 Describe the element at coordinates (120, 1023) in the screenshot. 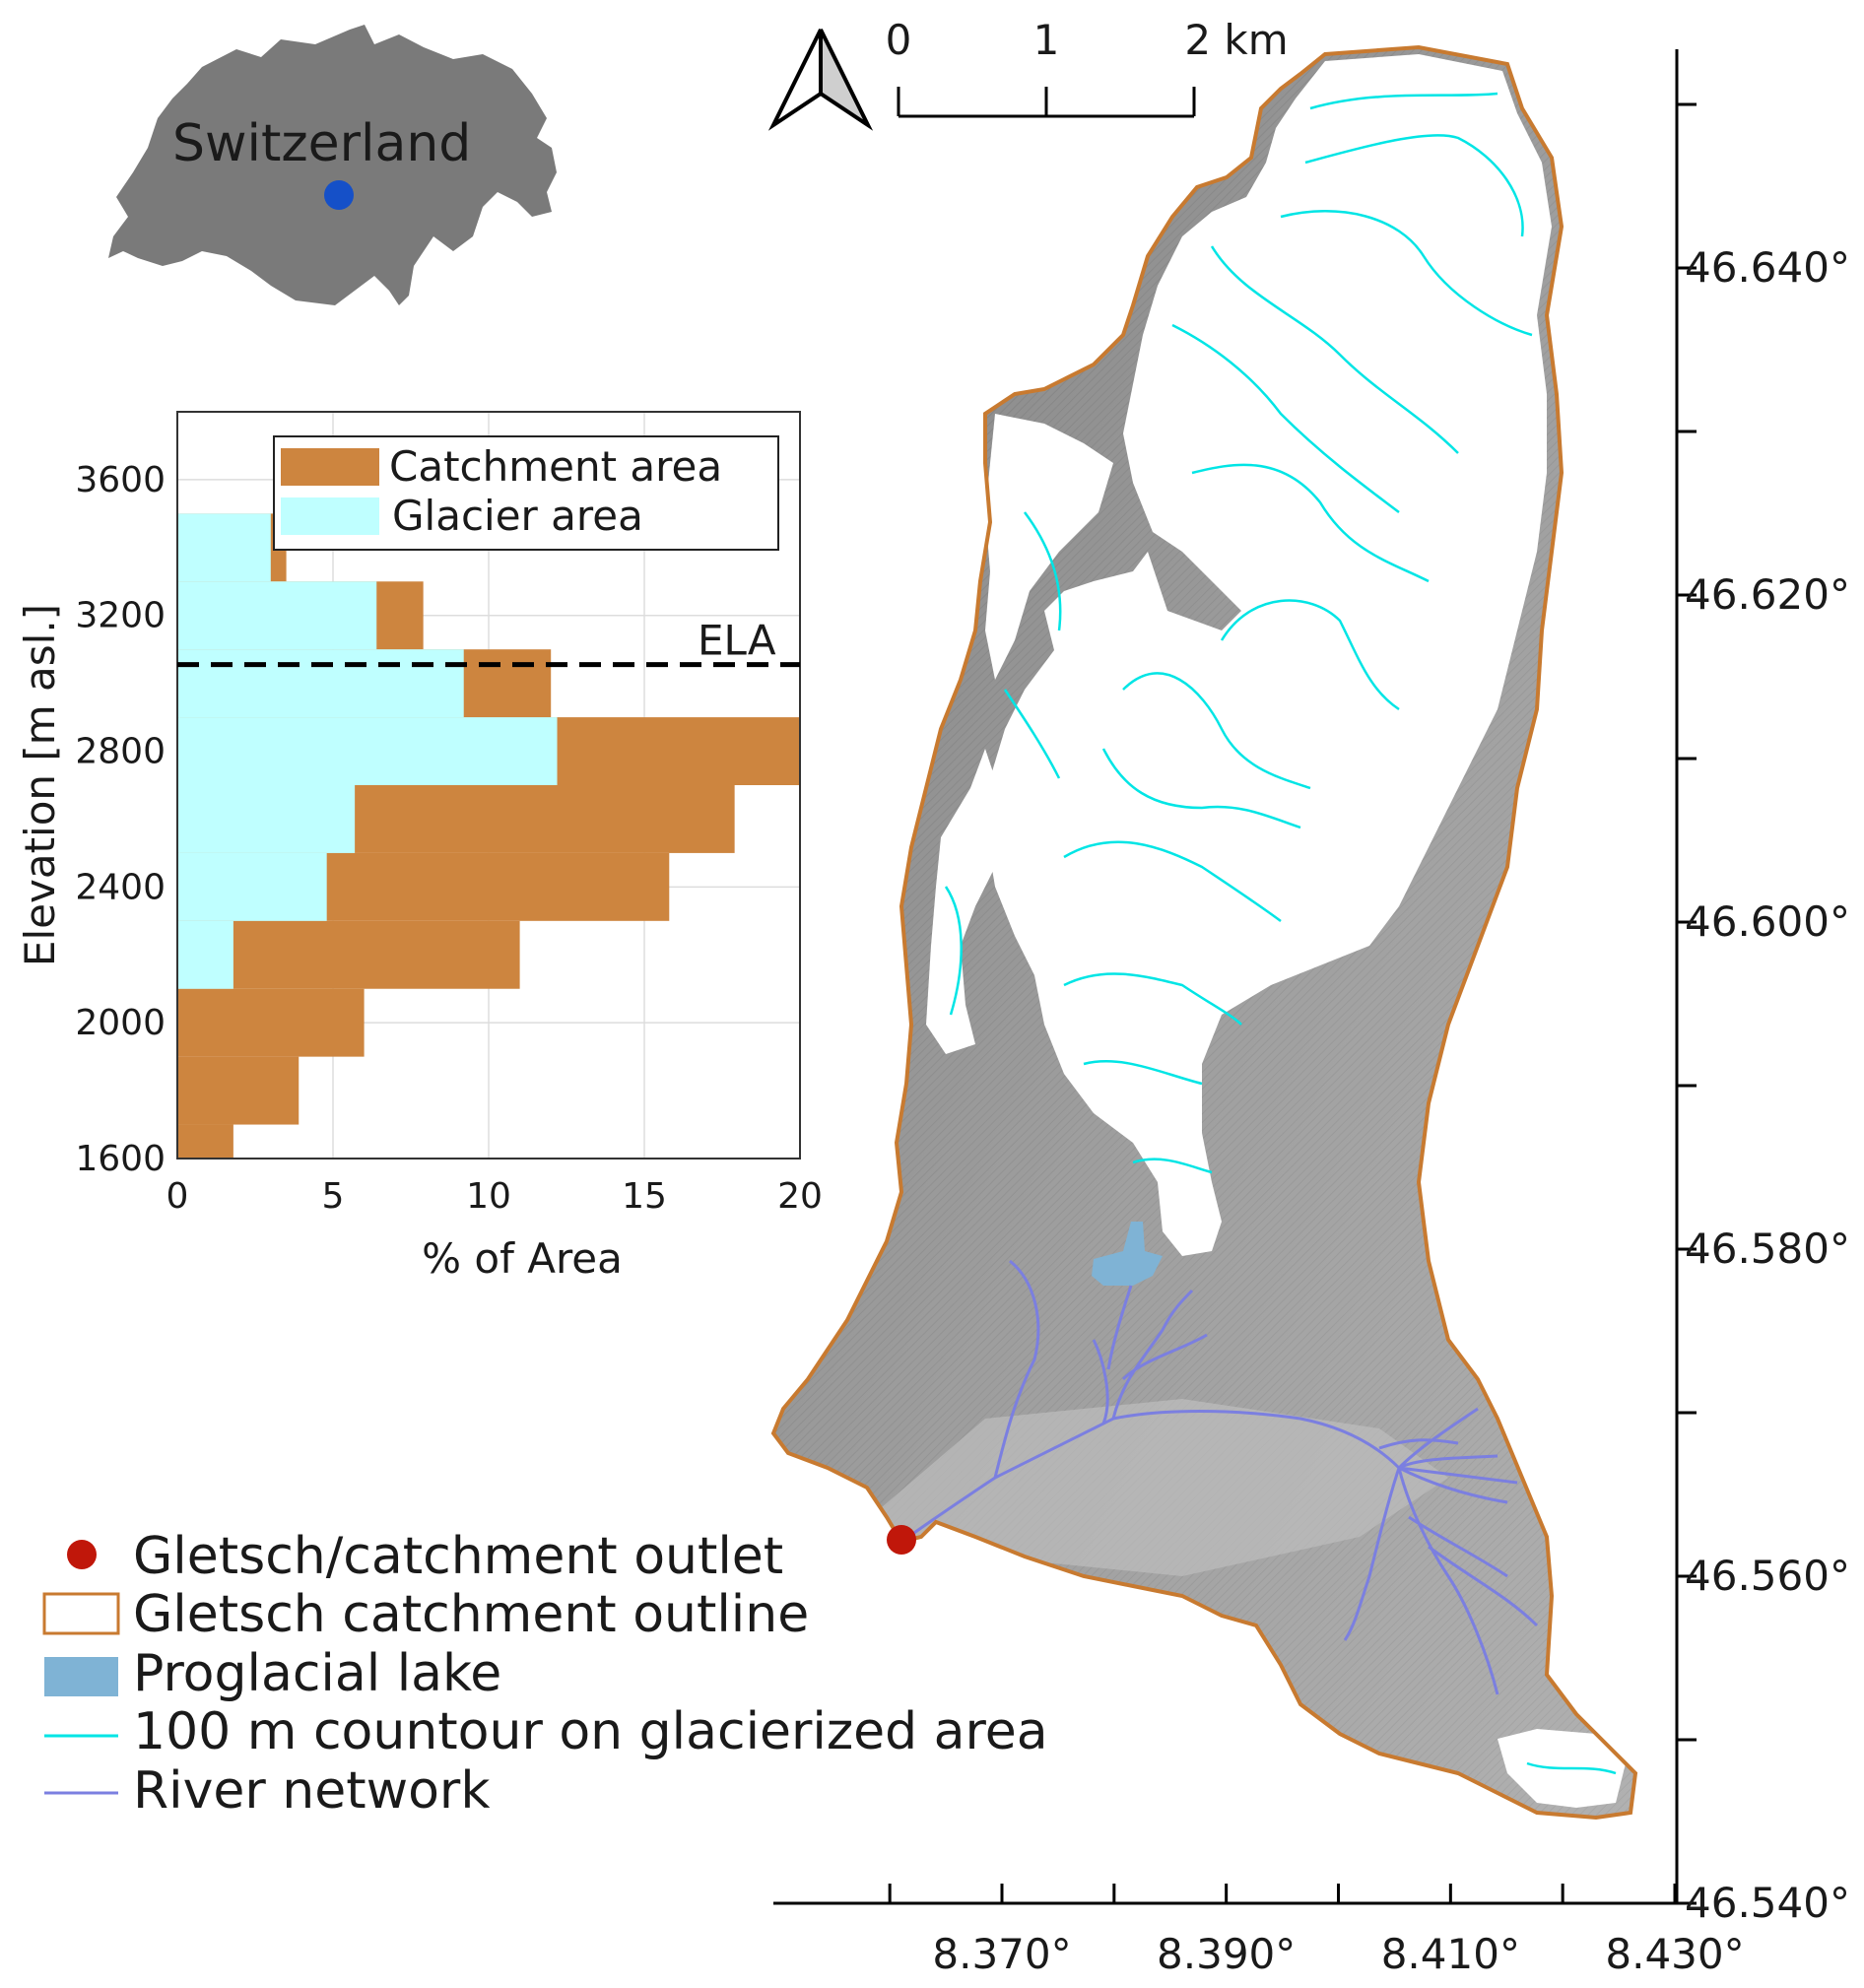

I see `y-tick-1: 2000` at that location.